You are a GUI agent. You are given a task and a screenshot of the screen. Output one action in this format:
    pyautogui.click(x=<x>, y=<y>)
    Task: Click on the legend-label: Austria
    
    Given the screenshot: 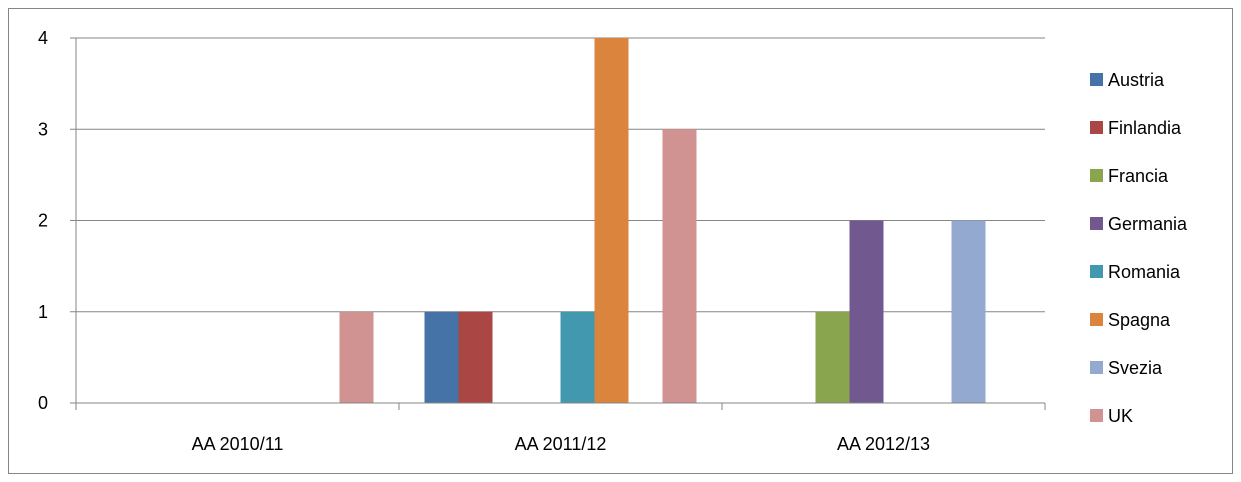 What is the action you would take?
    pyautogui.click(x=1136, y=80)
    